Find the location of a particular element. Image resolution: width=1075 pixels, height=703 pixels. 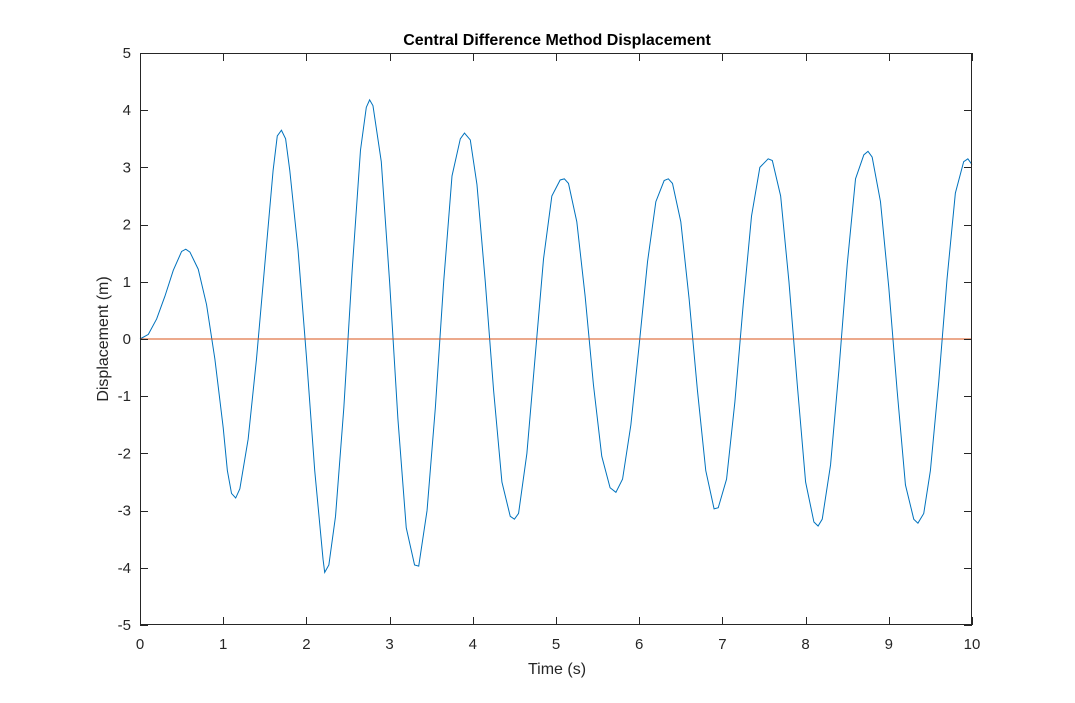

y-tick-label: 0 is located at coordinates (127, 339).